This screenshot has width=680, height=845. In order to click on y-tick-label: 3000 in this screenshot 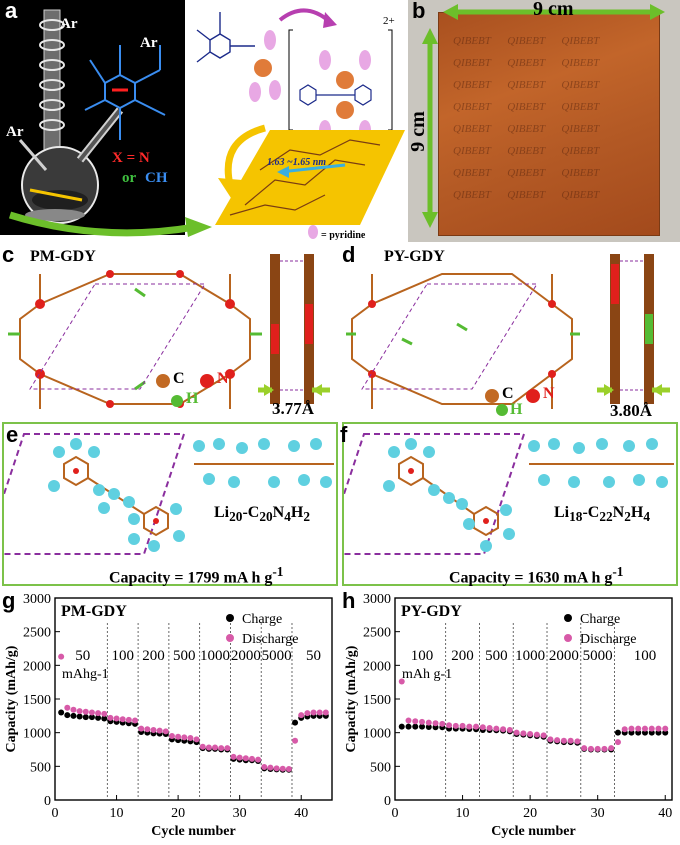, I will do `click(377, 599)`.